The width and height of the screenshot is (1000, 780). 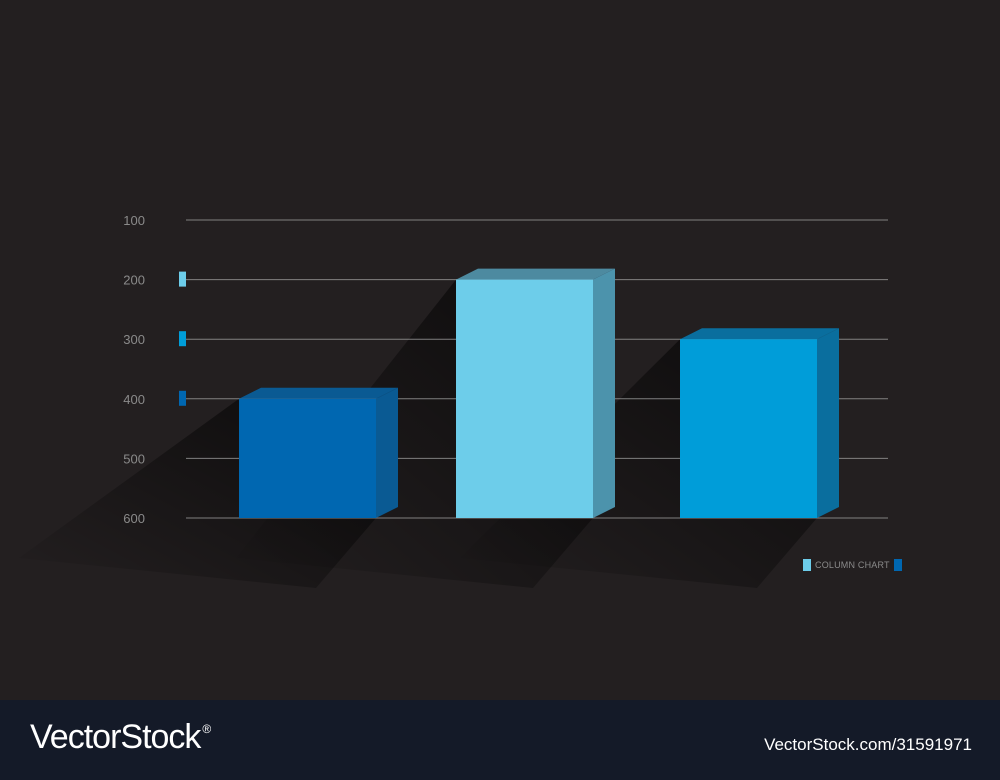 What do you see at coordinates (897, 565) in the screenshot?
I see `legend-swatch-dark` at bounding box center [897, 565].